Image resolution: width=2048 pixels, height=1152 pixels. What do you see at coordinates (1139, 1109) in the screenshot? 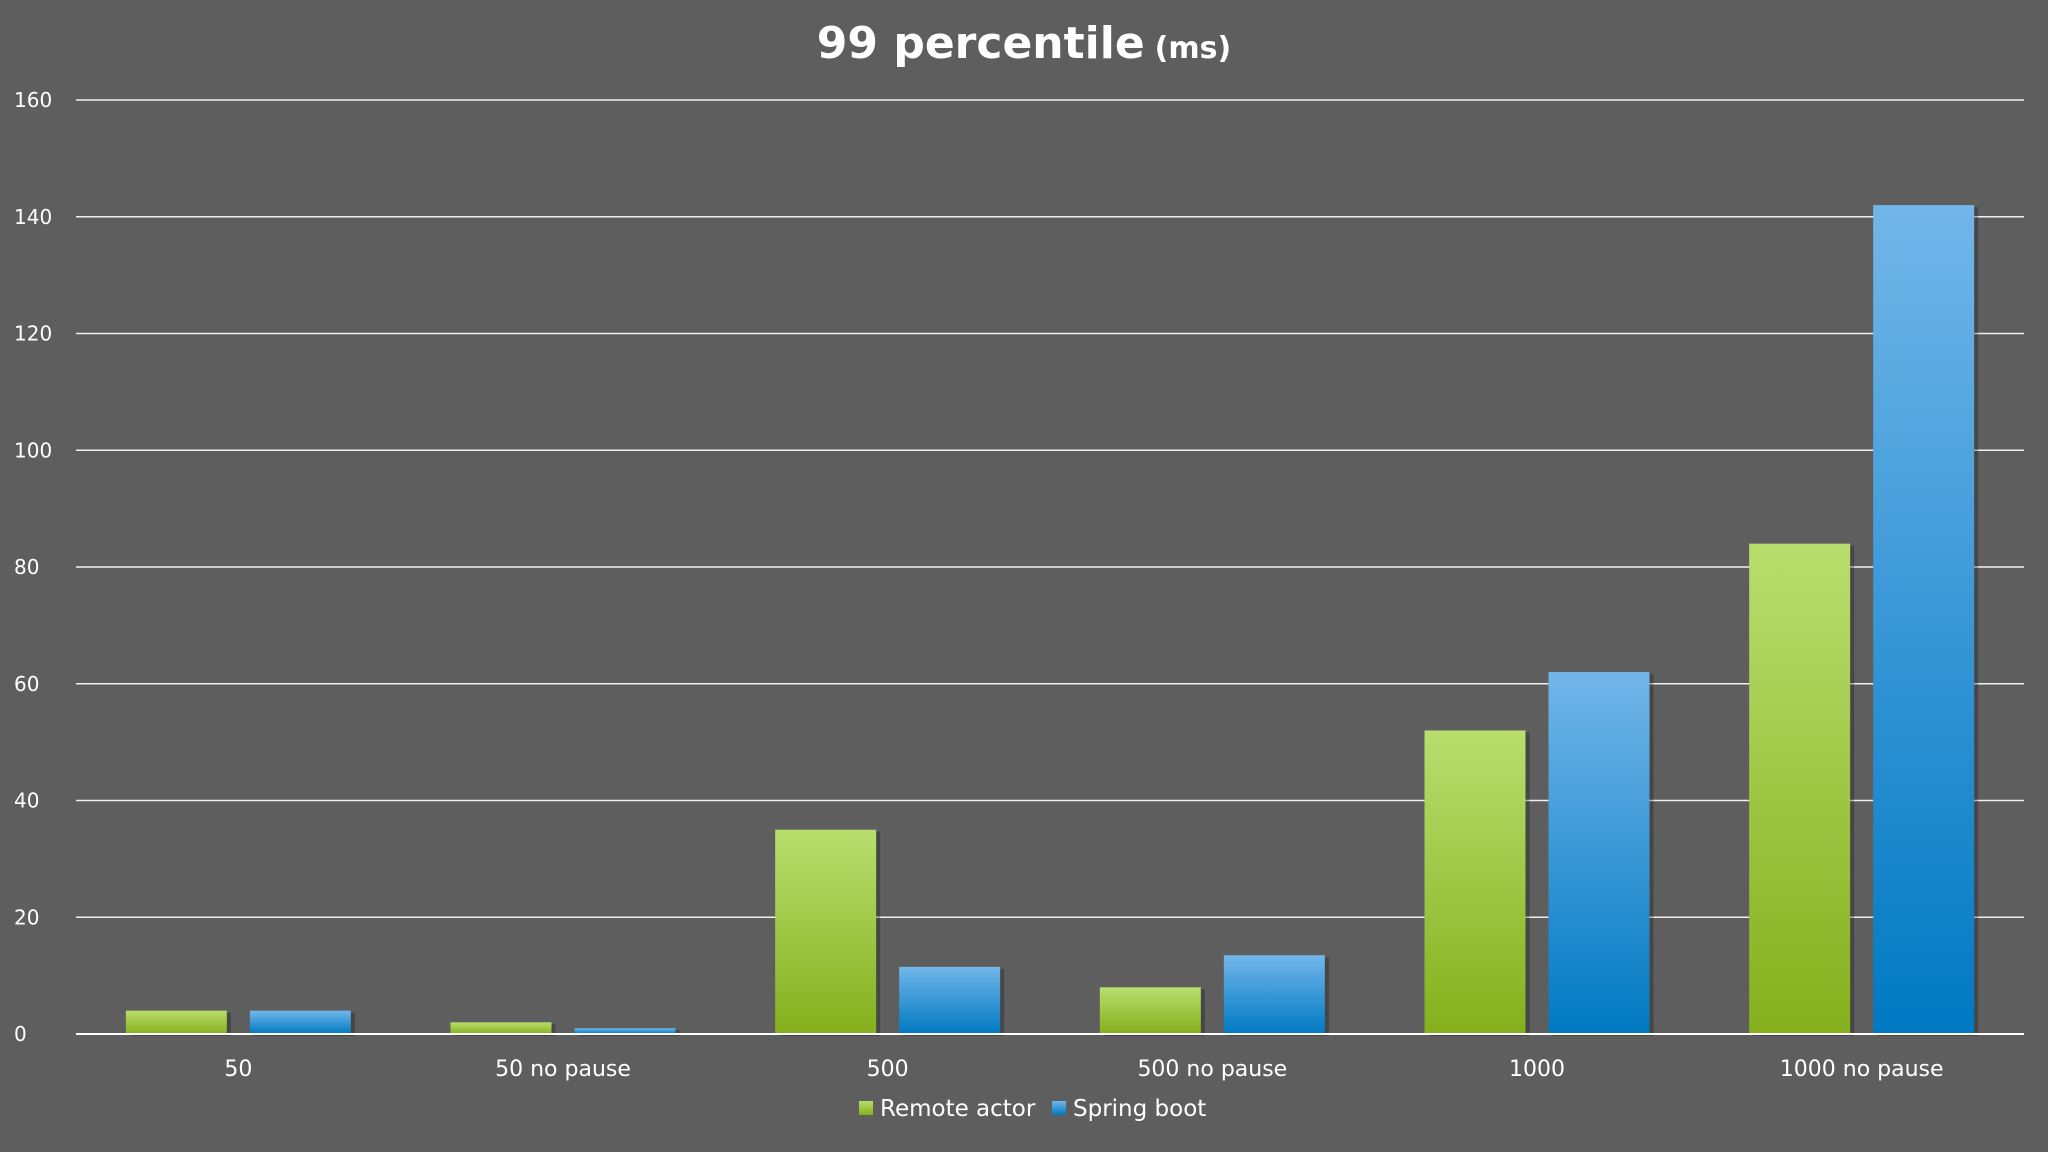
I see `legend-label-spring-boot: Spring boot` at bounding box center [1139, 1109].